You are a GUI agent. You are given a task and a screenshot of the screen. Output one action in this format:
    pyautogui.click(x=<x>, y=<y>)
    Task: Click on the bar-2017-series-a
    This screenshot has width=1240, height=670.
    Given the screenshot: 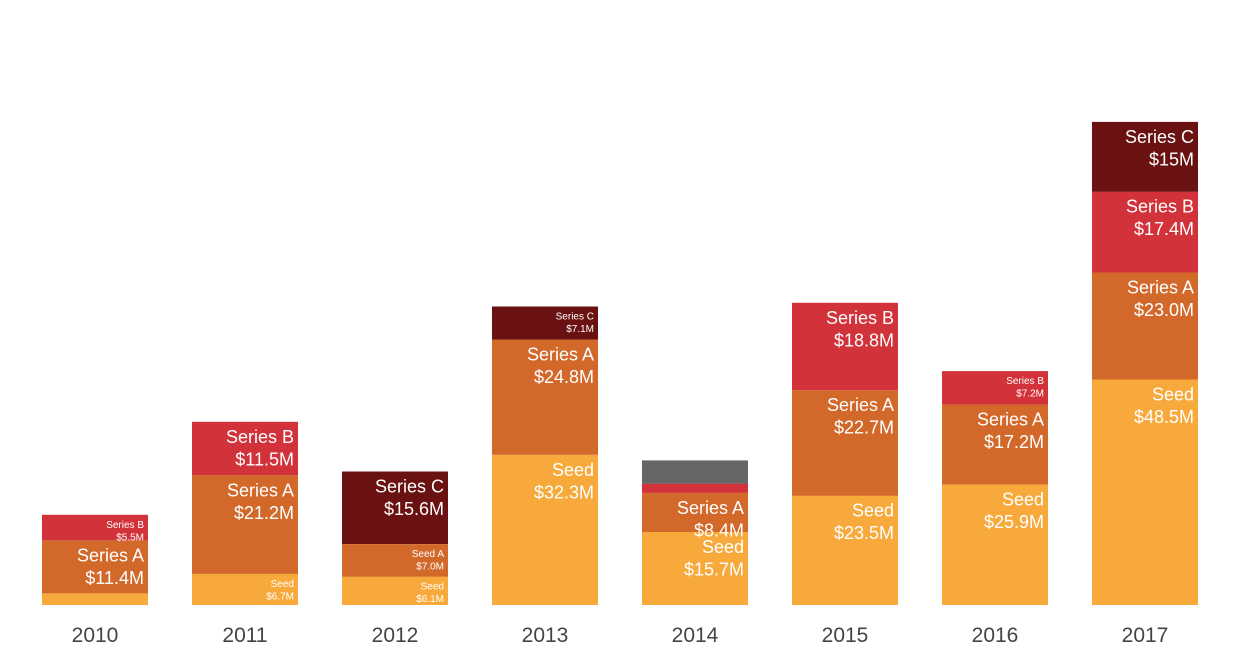 What is the action you would take?
    pyautogui.click(x=1145, y=326)
    